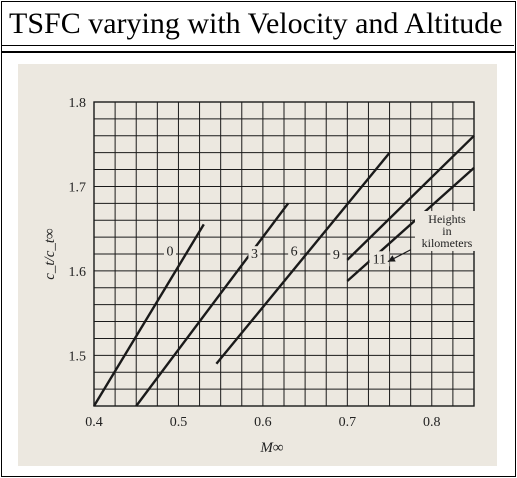 The image size is (517, 478). I want to click on annotation-text: in, so click(446, 231).